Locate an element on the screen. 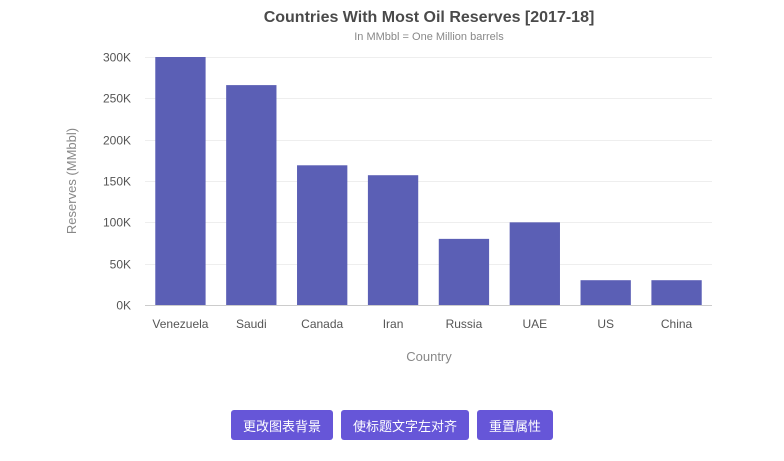 This screenshot has height=461, width=784. x-tick-label: China is located at coordinates (677, 324).